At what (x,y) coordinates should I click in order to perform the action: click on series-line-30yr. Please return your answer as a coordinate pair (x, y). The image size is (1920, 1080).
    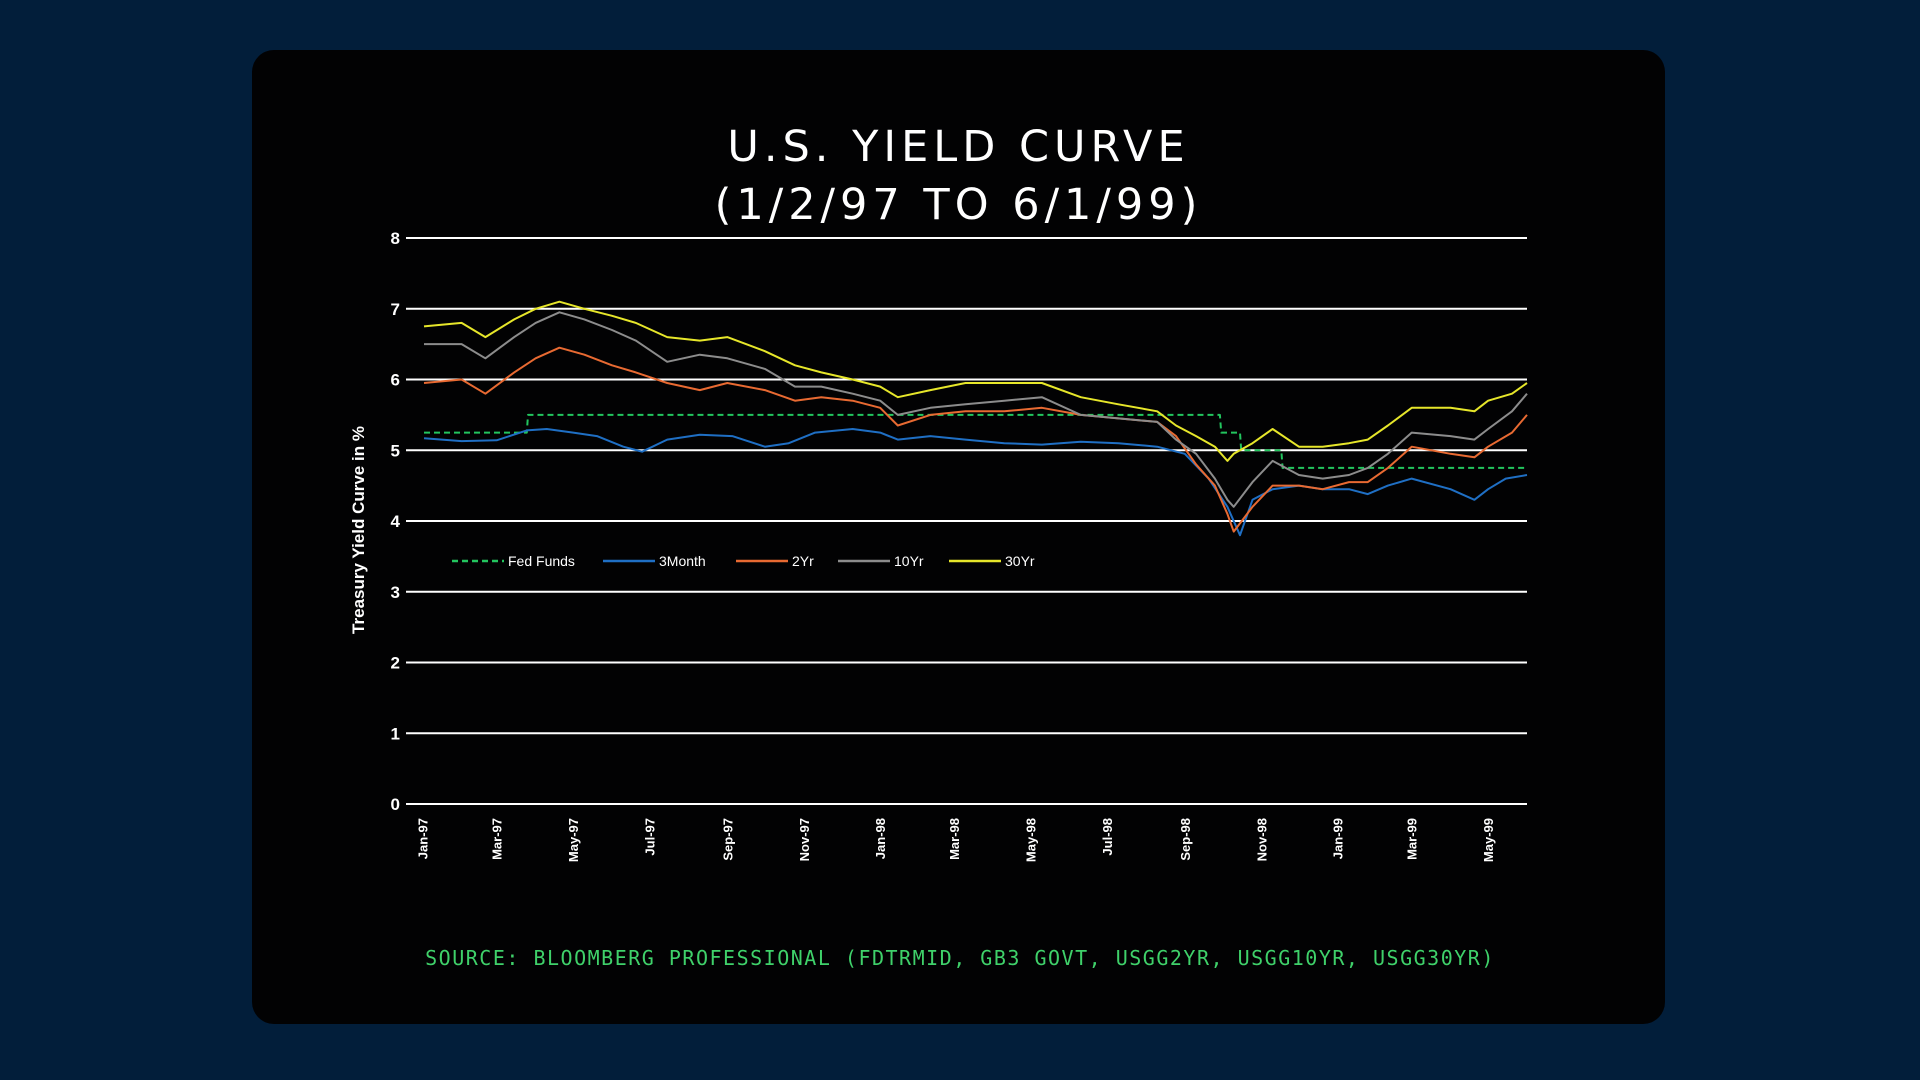
    Looking at the image, I should click on (975, 381).